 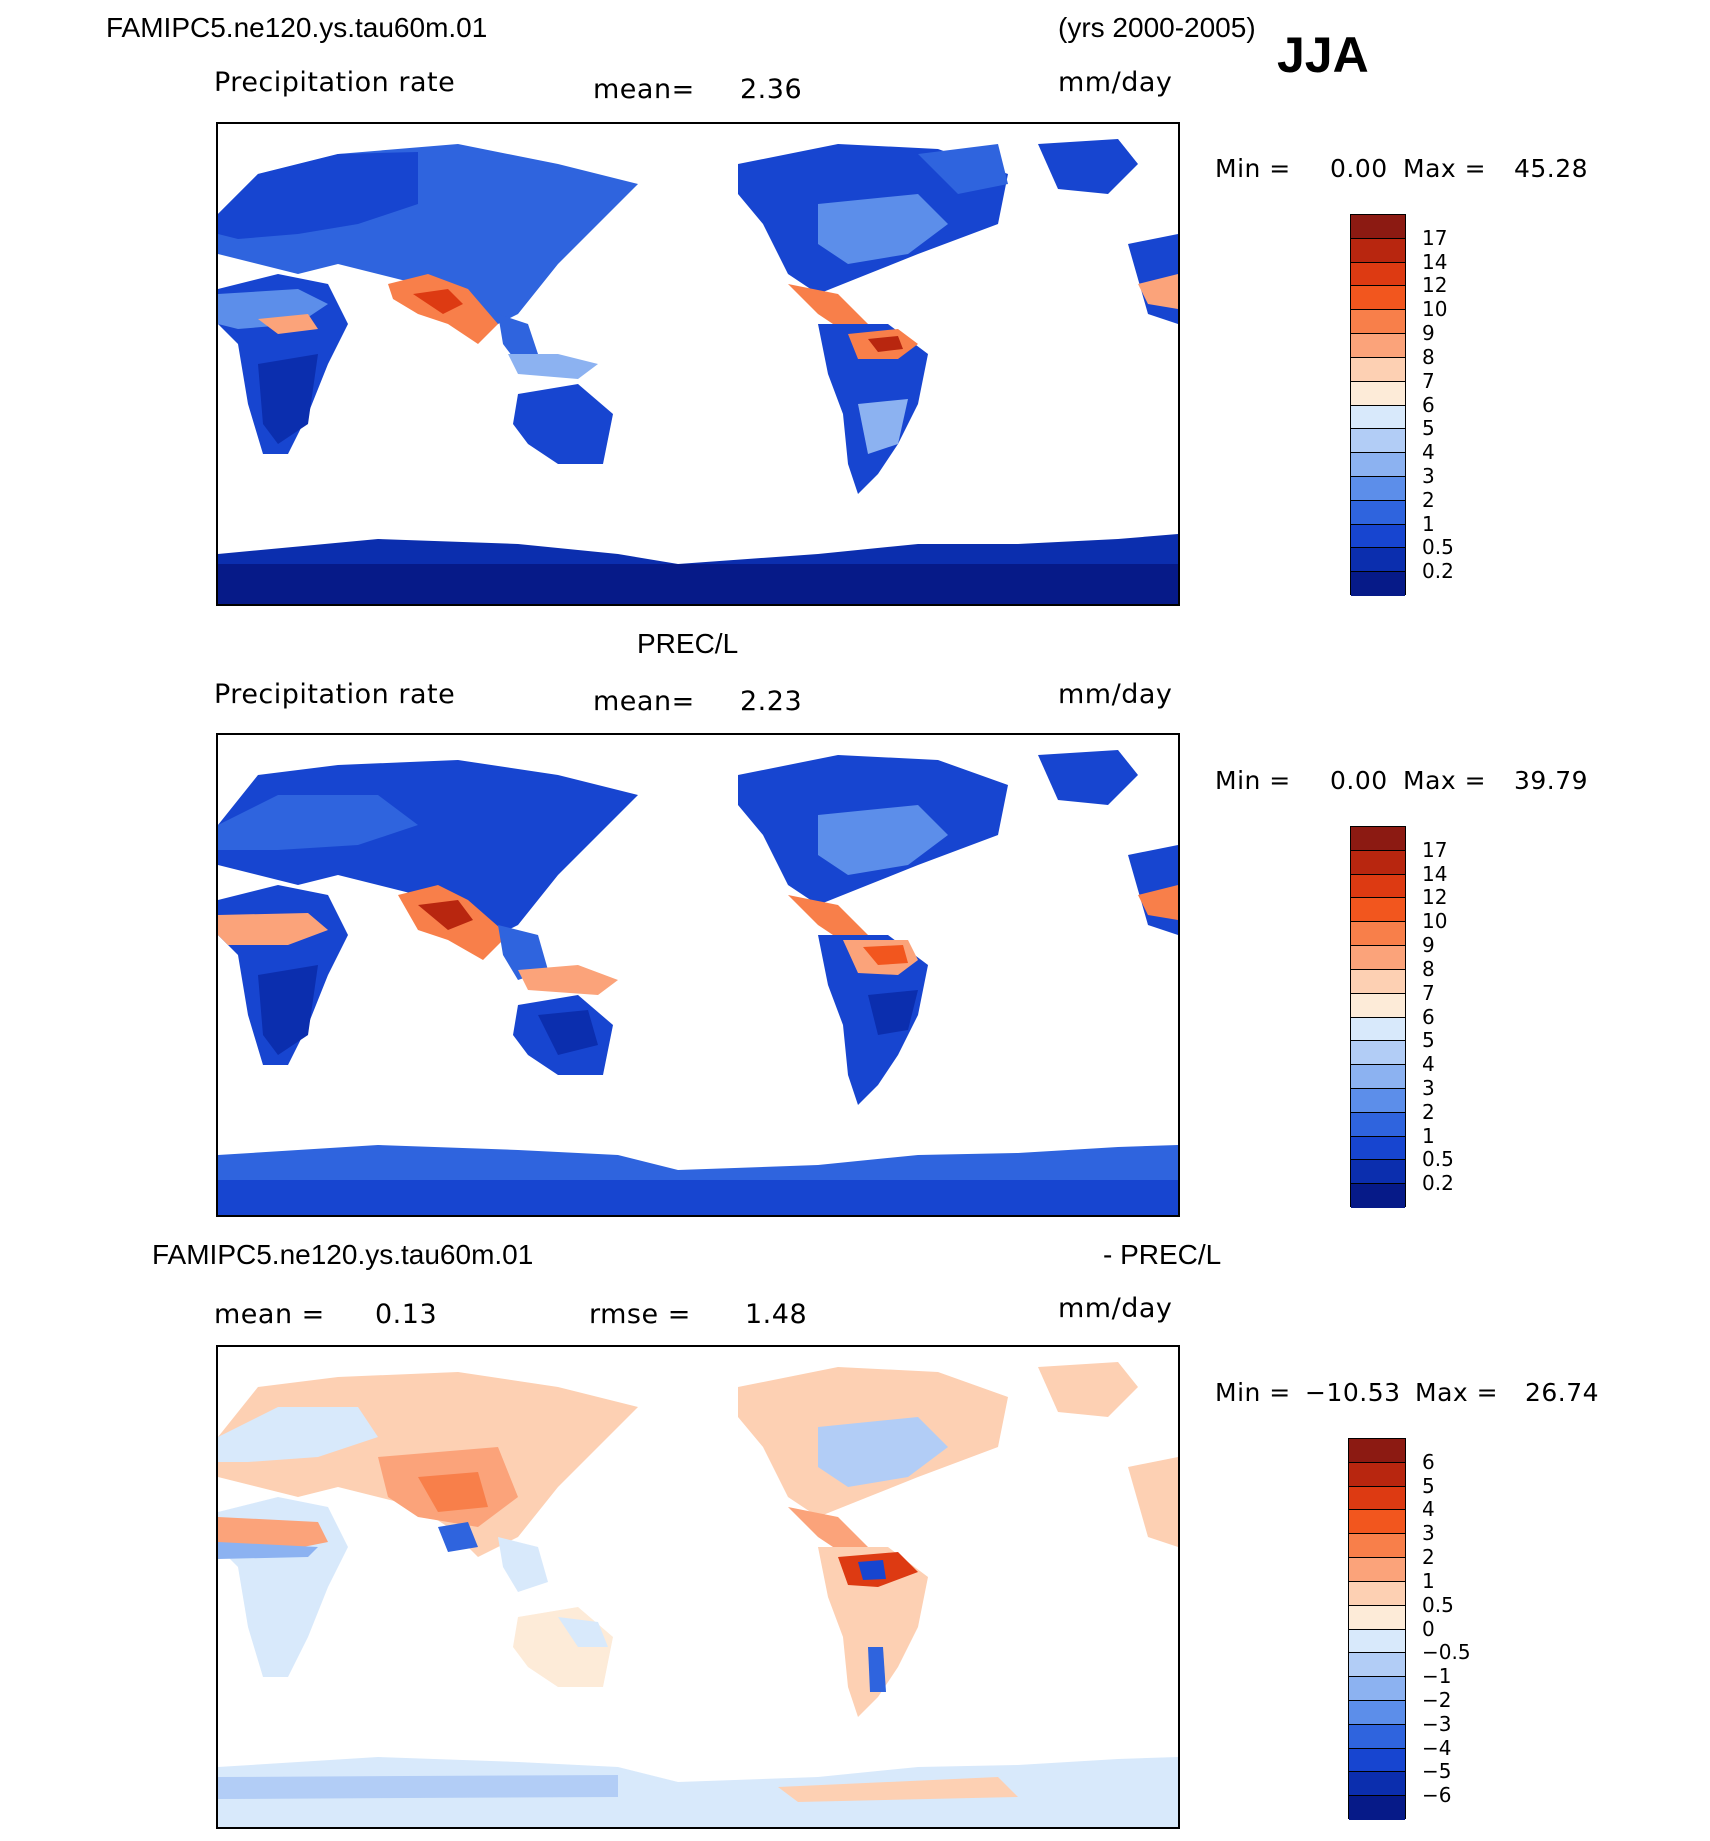 What do you see at coordinates (640, 1314) in the screenshot?
I see `panel3-rmse-label: rmse =` at bounding box center [640, 1314].